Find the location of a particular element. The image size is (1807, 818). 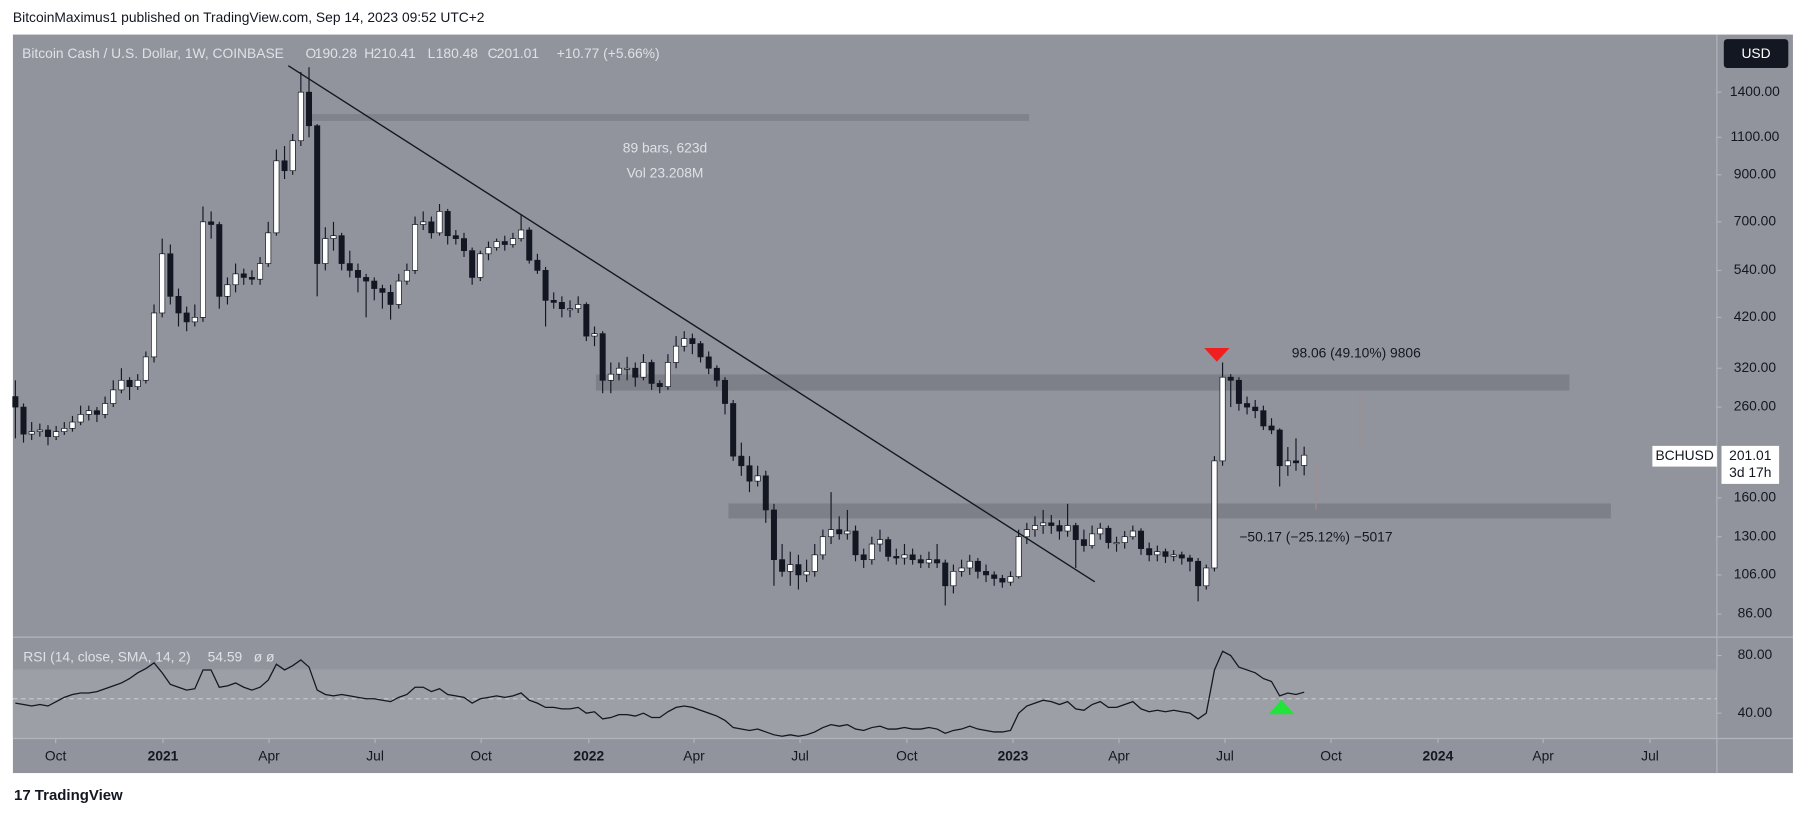

rsi-title: RSI (14, close, SMA, 14, 2) is located at coordinates (106, 657).